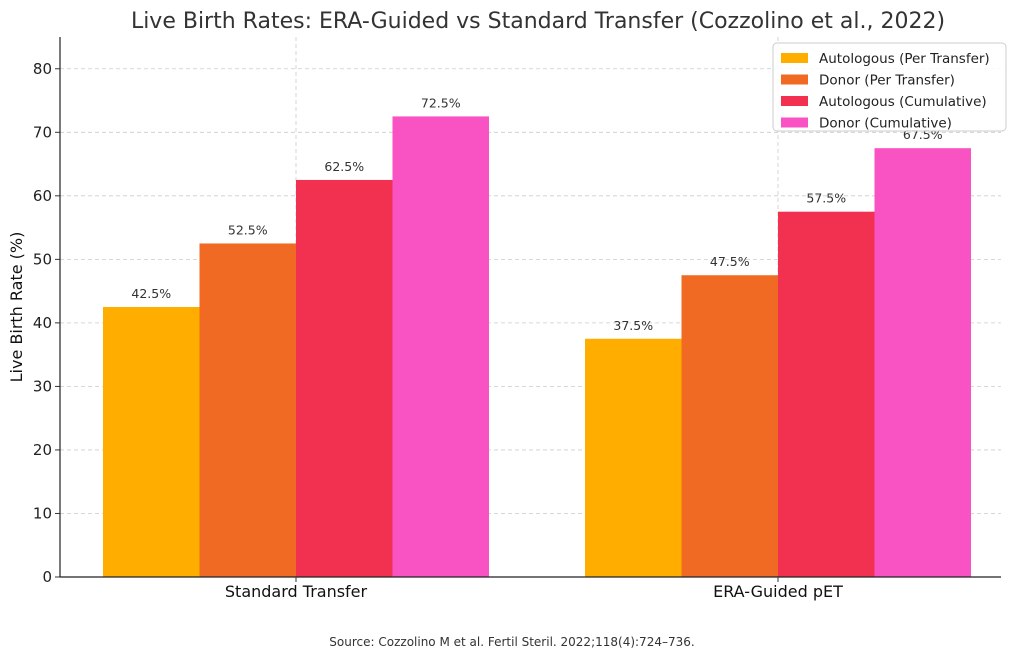 The image size is (1024, 663). I want to click on y-tick-label: 10, so click(42, 513).